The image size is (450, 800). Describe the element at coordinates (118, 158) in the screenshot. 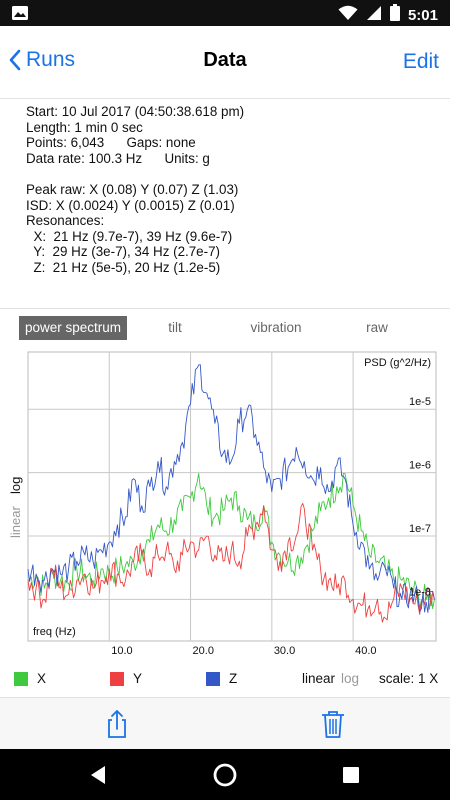

I see `info-data-rate: Data rate: 100.3 Hz Units: g` at that location.